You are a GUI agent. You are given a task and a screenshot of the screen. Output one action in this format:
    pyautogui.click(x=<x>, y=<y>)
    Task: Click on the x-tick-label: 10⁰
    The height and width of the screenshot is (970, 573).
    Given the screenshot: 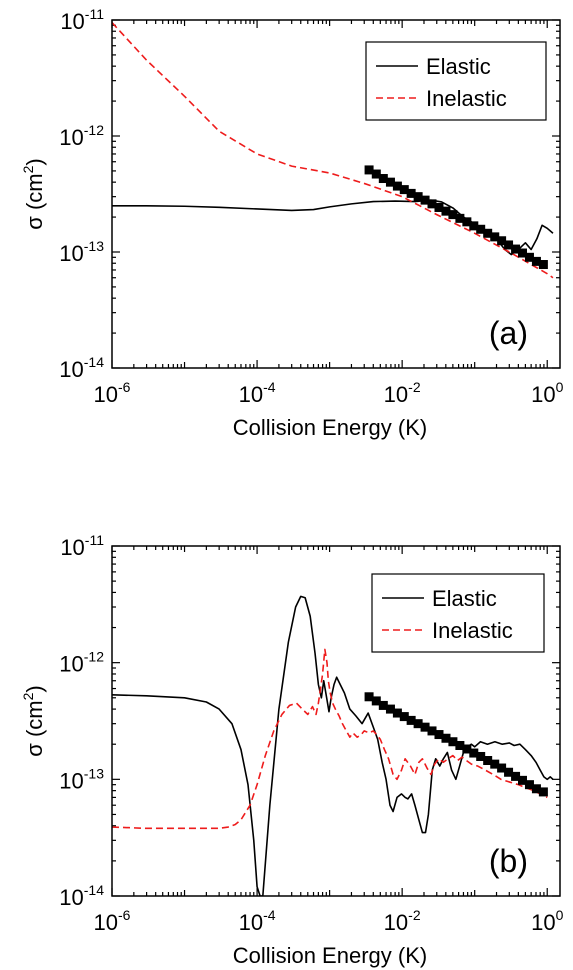 What is the action you would take?
    pyautogui.click(x=547, y=393)
    